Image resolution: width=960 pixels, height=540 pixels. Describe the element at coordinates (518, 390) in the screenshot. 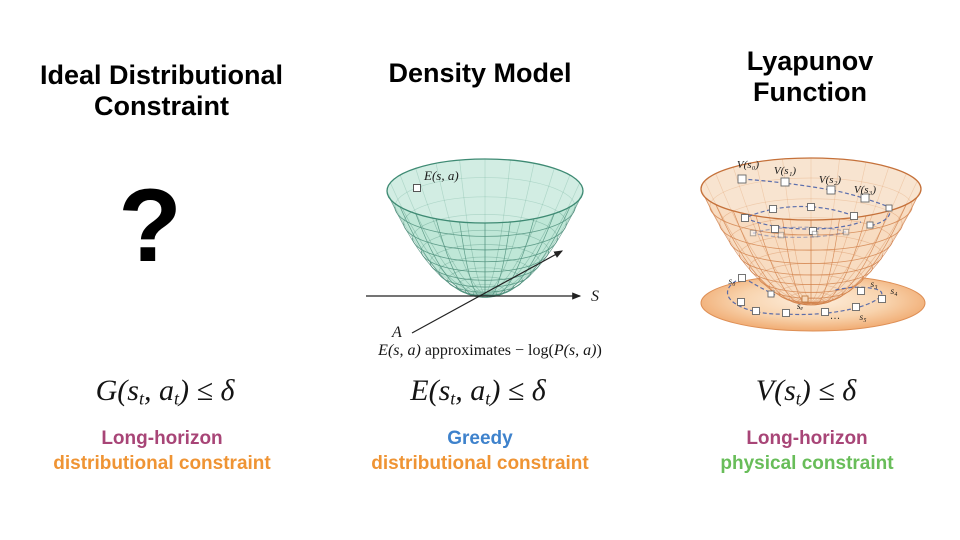

I see `formula-e-part: ) ≤ δ` at that location.